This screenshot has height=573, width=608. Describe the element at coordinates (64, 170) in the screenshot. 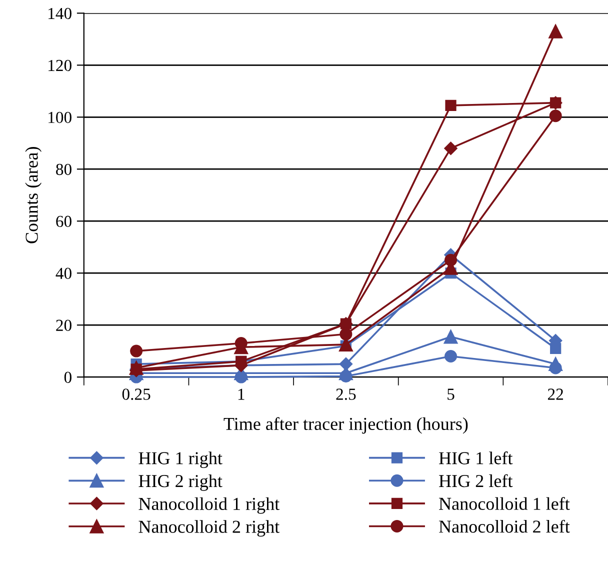

I see `y-tick-label: 80` at that location.